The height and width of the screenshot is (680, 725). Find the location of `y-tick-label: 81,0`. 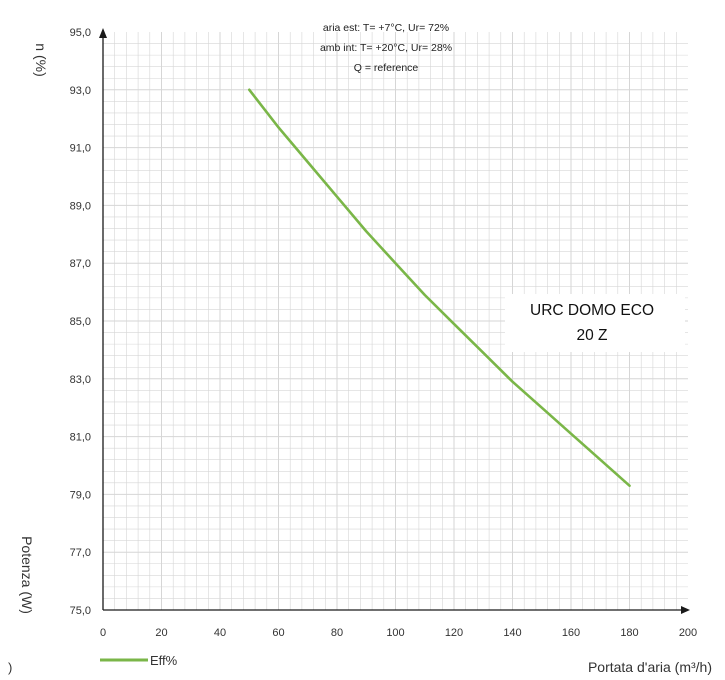

y-tick-label: 81,0 is located at coordinates (80, 438).